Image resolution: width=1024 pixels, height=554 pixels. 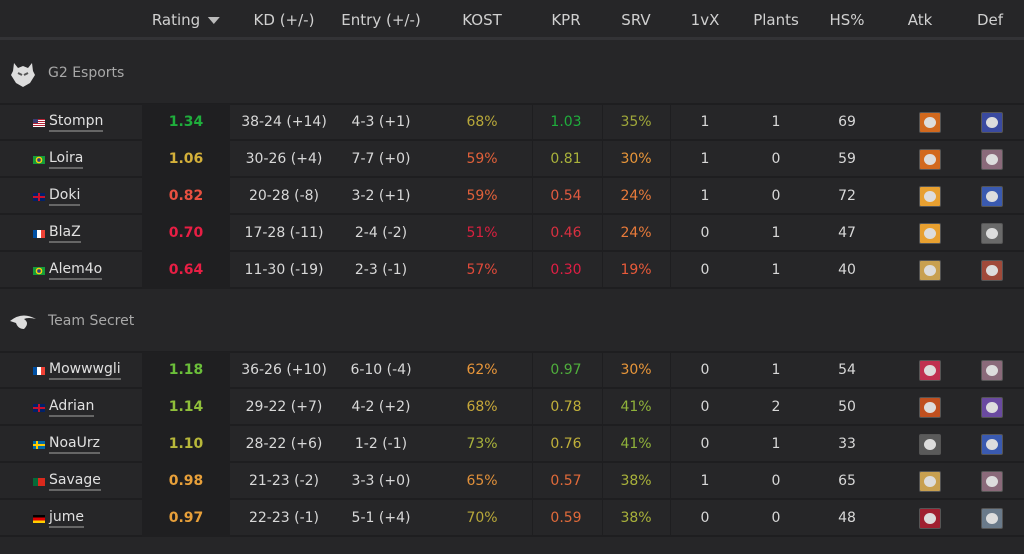 What do you see at coordinates (91, 321) in the screenshot?
I see `team-name: Team Secret` at bounding box center [91, 321].